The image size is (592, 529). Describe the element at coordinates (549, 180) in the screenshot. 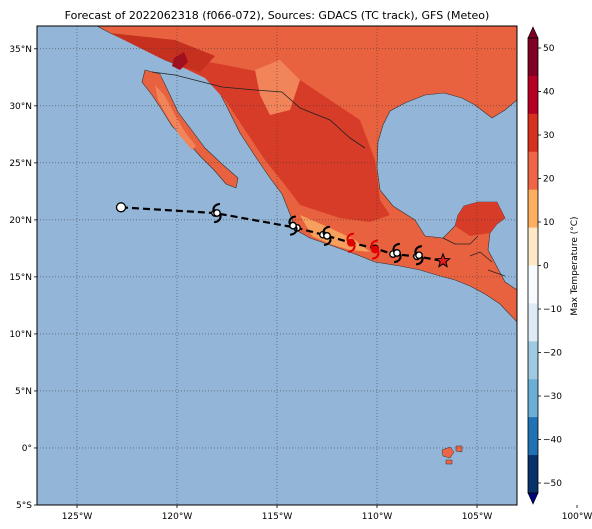

I see `colorbar-tick-label: 20` at that location.